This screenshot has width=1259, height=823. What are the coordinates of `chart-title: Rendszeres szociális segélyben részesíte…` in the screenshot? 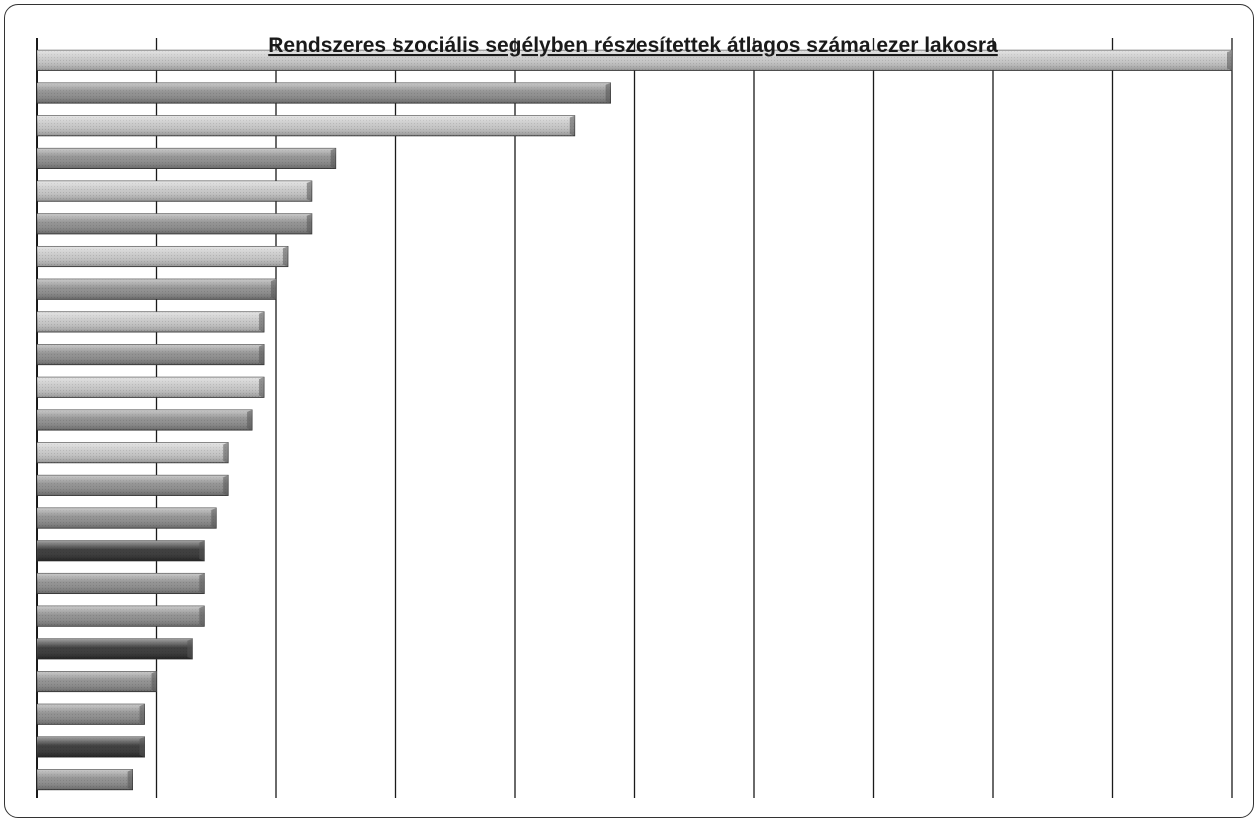 It's located at (633, 45).